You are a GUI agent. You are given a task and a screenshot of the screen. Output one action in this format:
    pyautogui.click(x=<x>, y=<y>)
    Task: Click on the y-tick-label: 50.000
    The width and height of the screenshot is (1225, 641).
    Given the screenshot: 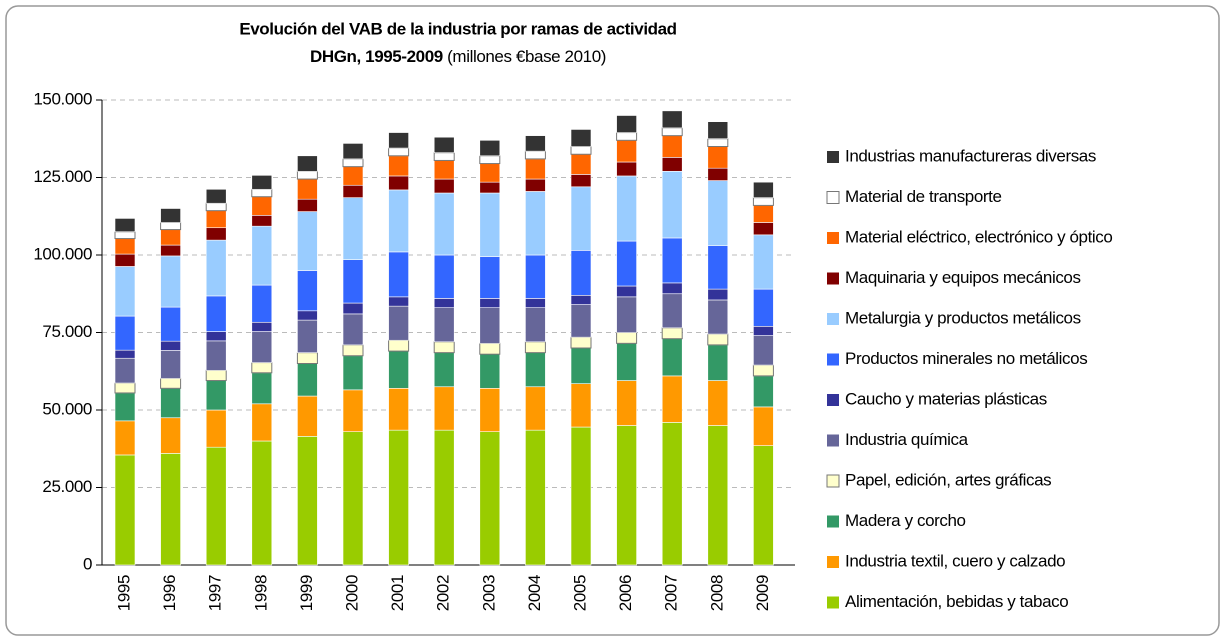 What is the action you would take?
    pyautogui.click(x=67, y=408)
    